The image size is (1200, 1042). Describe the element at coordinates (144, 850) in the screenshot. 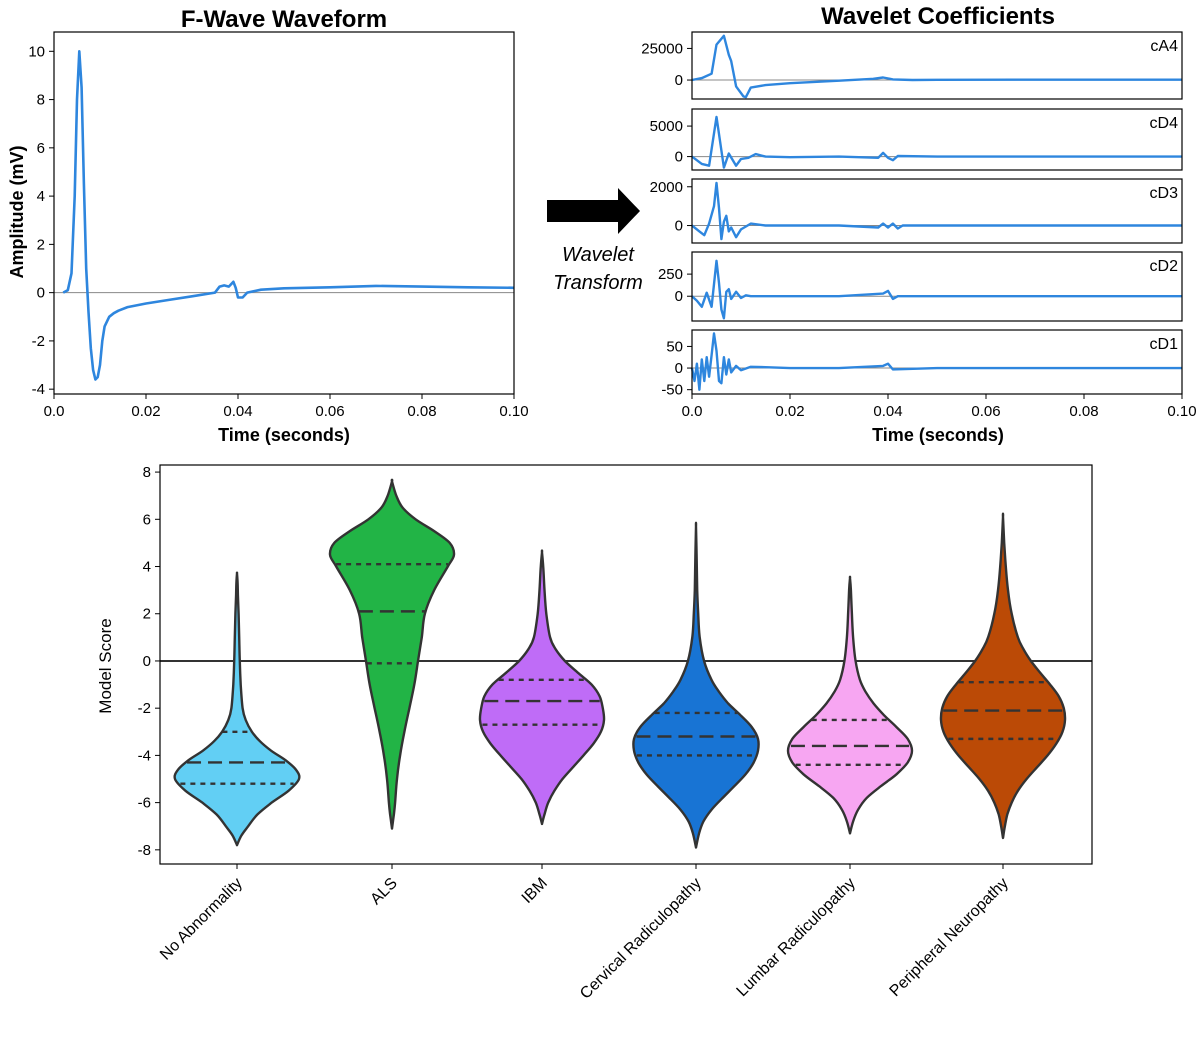

I see `violin-ytick-label: -8` at that location.